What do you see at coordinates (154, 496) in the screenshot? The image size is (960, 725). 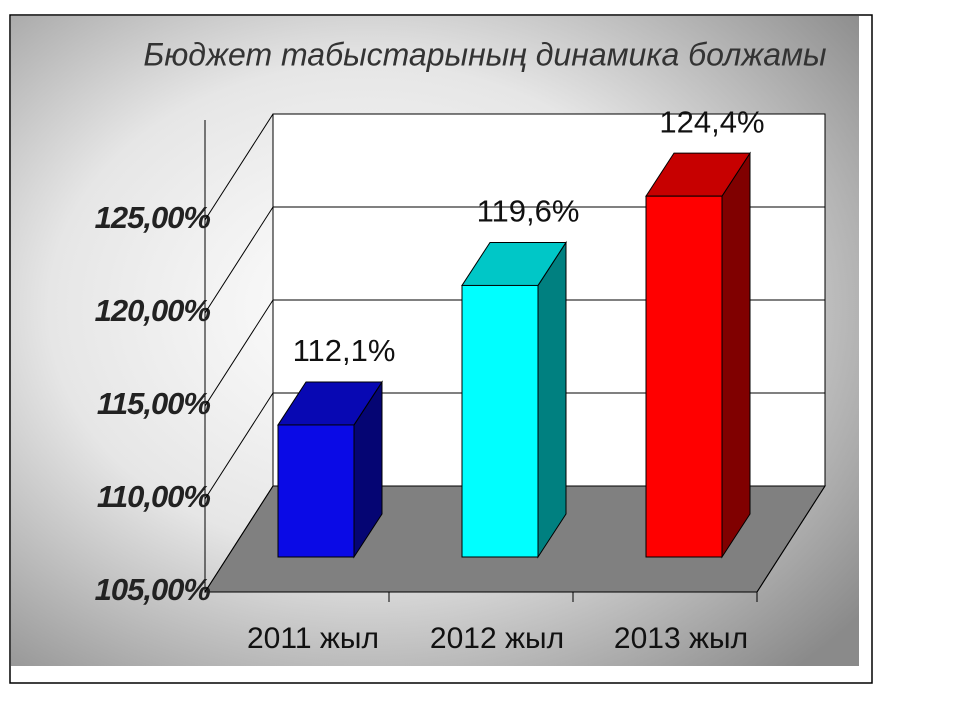 I see `y-tick-label: 110,00%` at bounding box center [154, 496].